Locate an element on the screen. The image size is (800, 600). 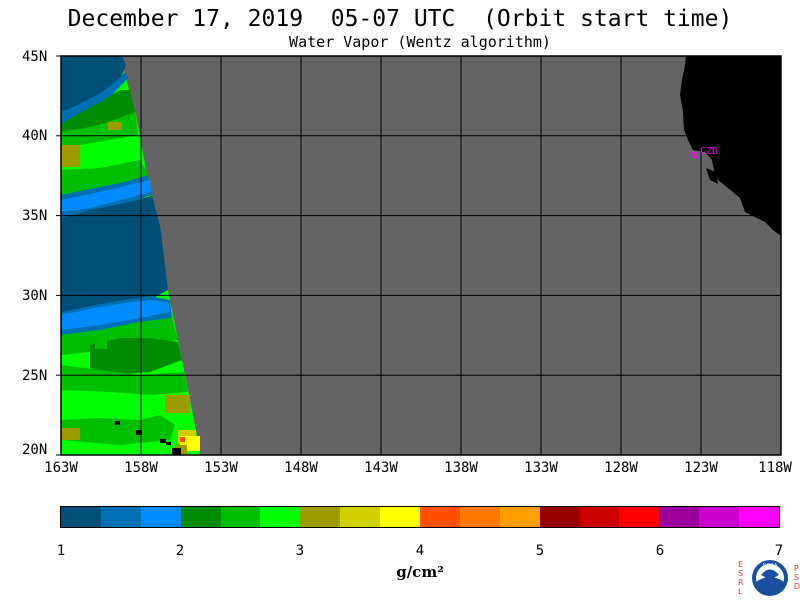
lon-label: 133W is located at coordinates (541, 468).